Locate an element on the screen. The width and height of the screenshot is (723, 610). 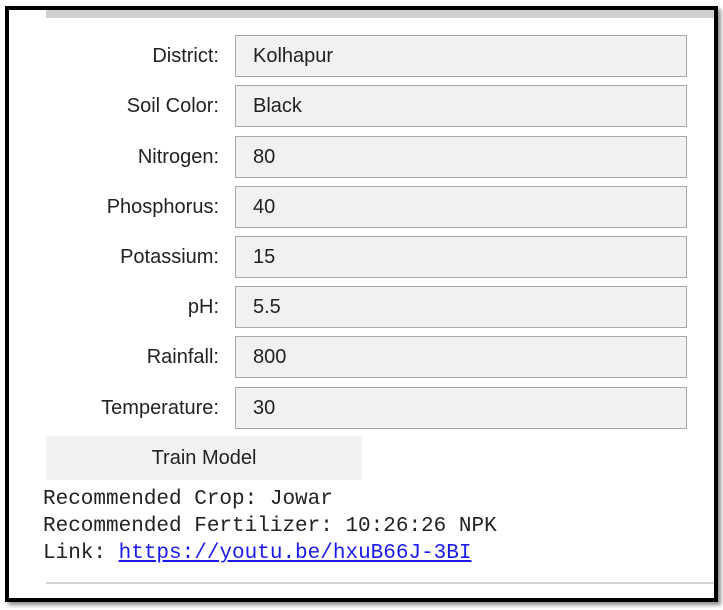
phosphorus-label: Phosphorus: is located at coordinates (162, 207).